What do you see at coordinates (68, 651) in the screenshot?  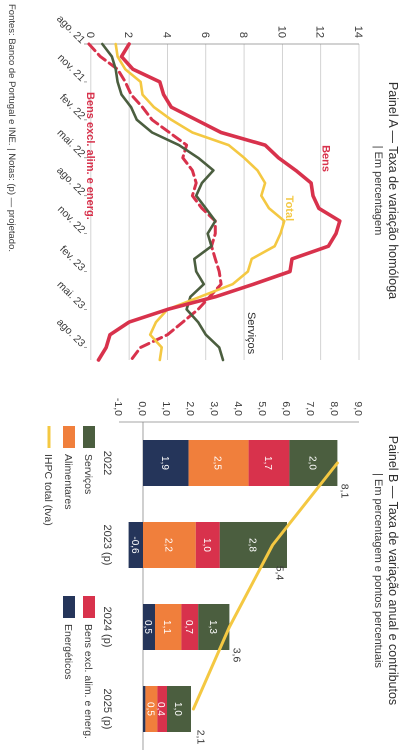 I see `panel-b-legend-label: Energéticos` at bounding box center [68, 651].